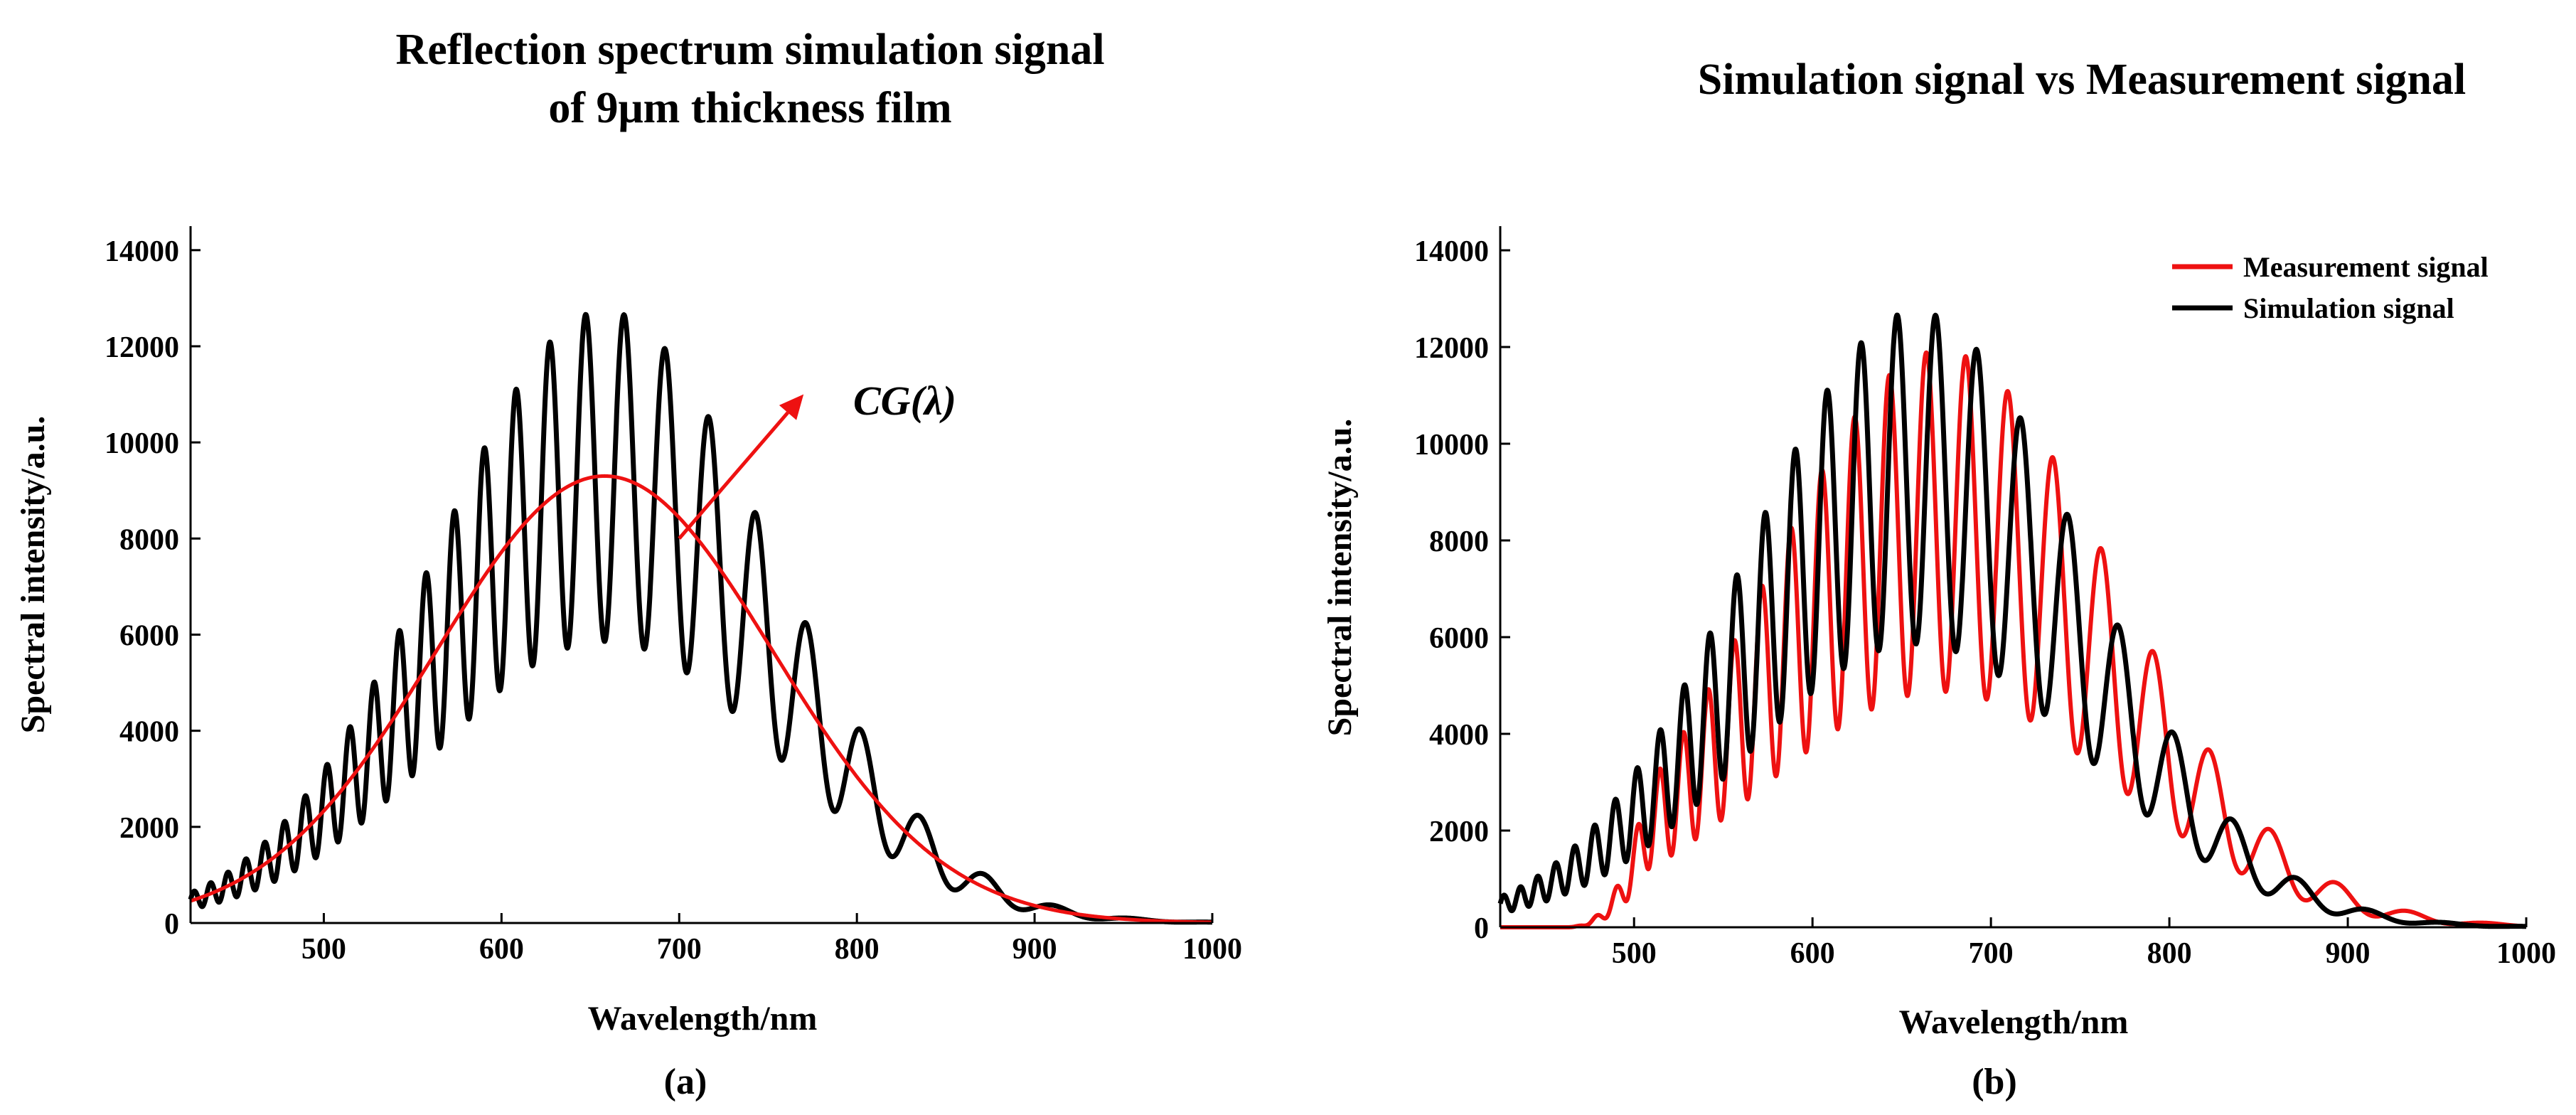 This screenshot has width=2576, height=1115. I want to click on chart-a-y-tick-label: 4000, so click(149, 733).